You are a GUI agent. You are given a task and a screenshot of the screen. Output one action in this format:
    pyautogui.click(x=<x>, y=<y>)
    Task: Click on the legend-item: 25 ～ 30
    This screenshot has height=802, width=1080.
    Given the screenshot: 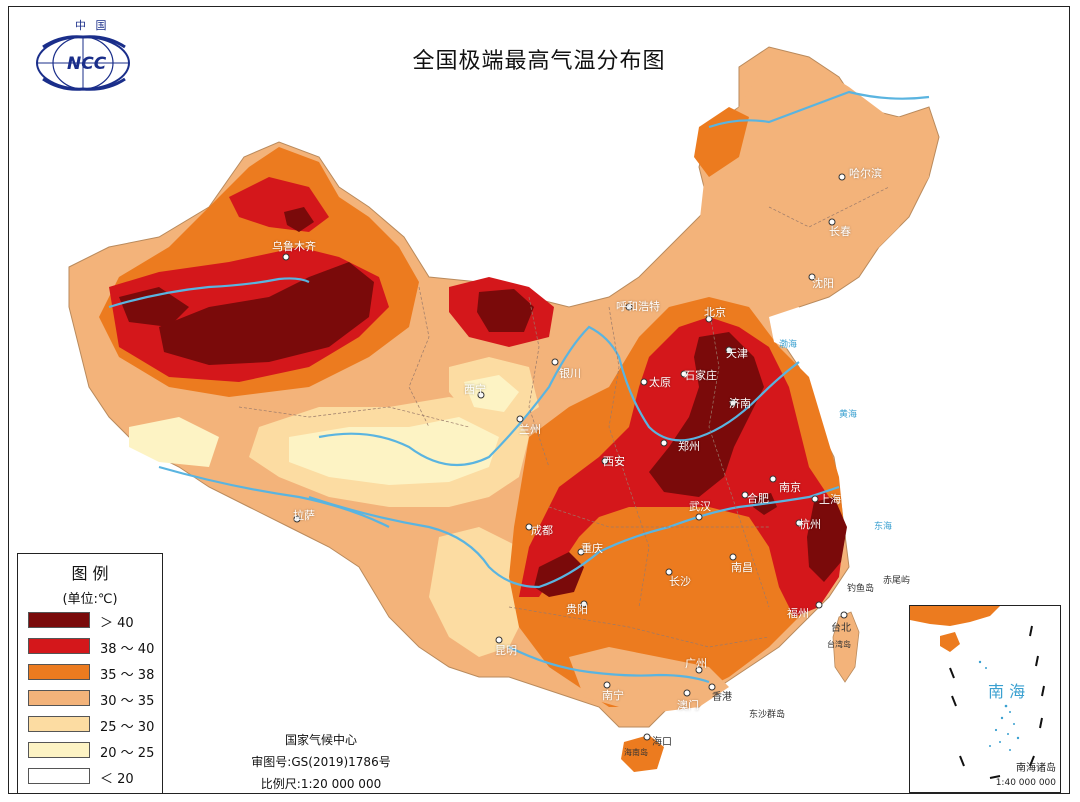 What is the action you would take?
    pyautogui.click(x=91, y=725)
    